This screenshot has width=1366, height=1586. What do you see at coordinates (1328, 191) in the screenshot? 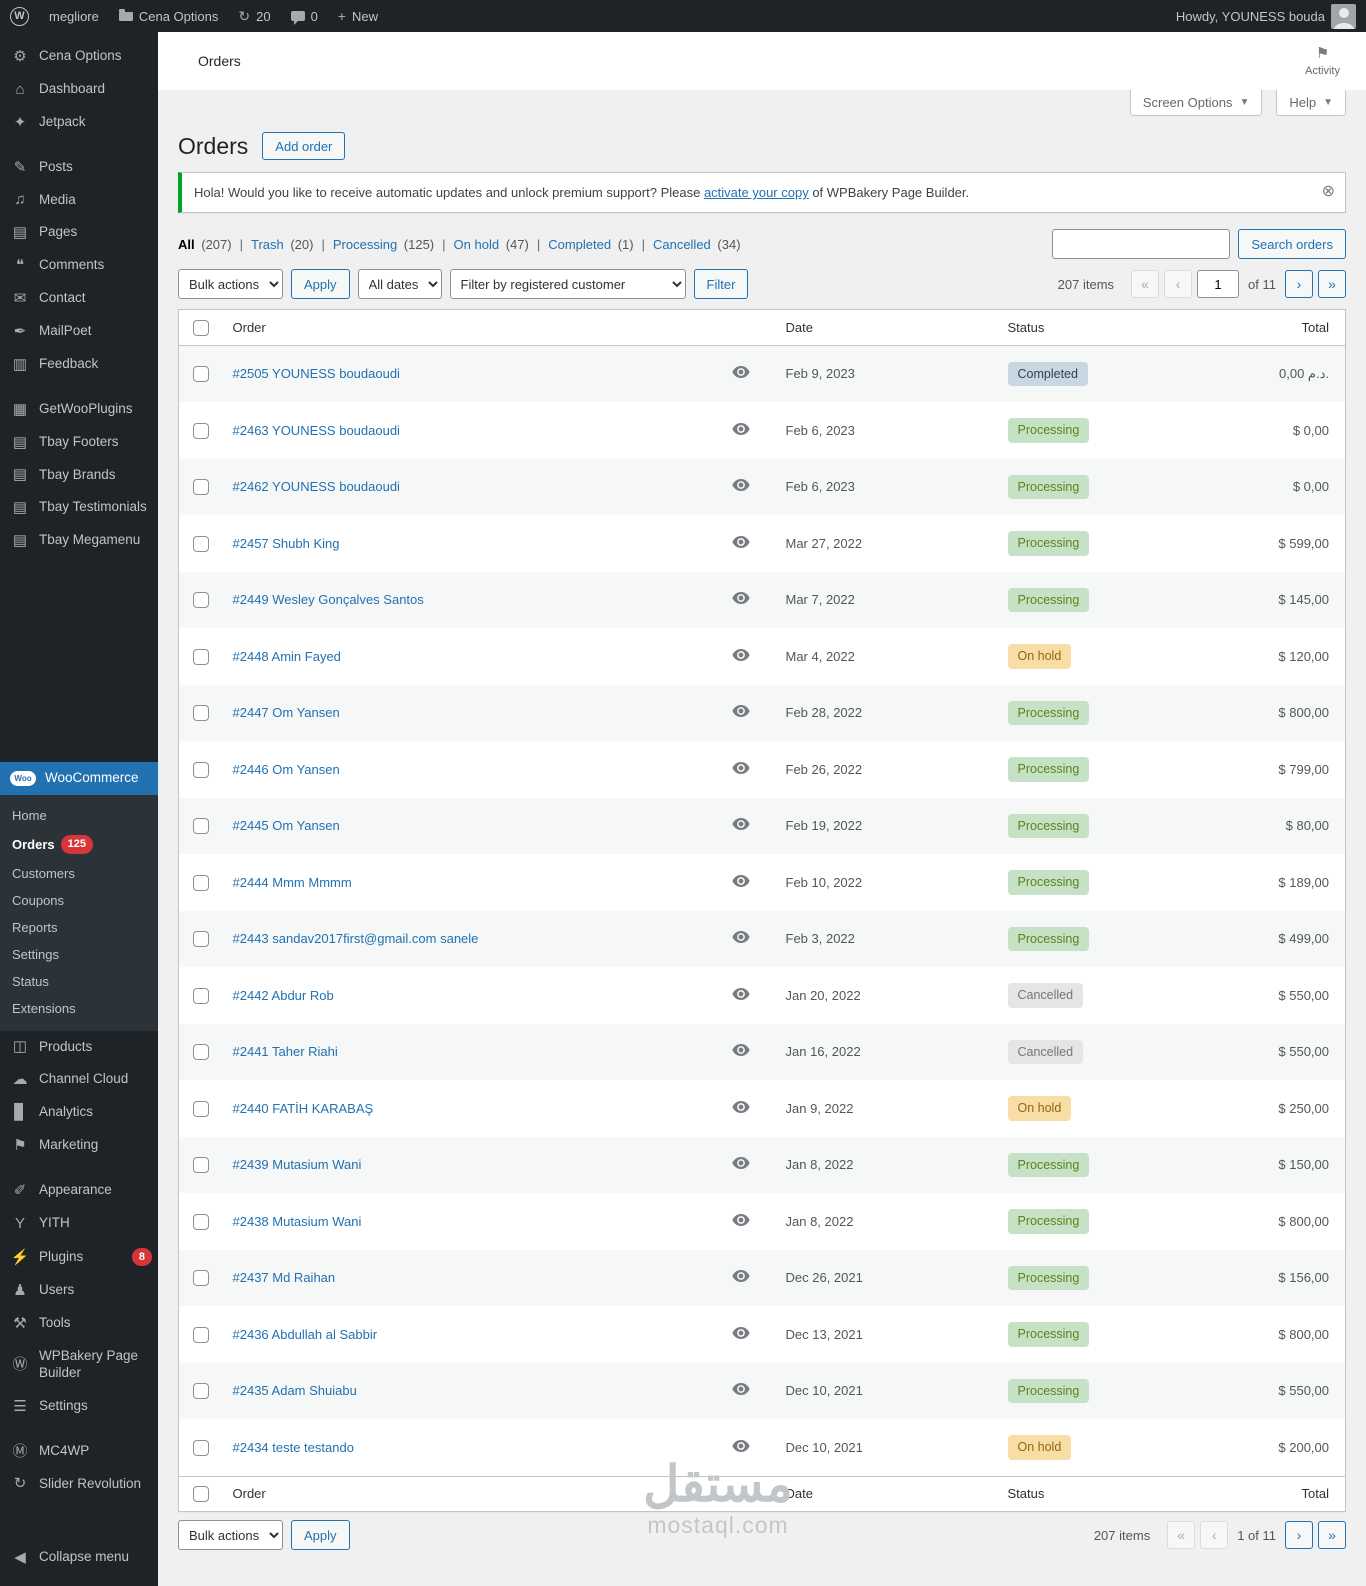
I see `dismiss-notice-icon: ⊗` at bounding box center [1328, 191].